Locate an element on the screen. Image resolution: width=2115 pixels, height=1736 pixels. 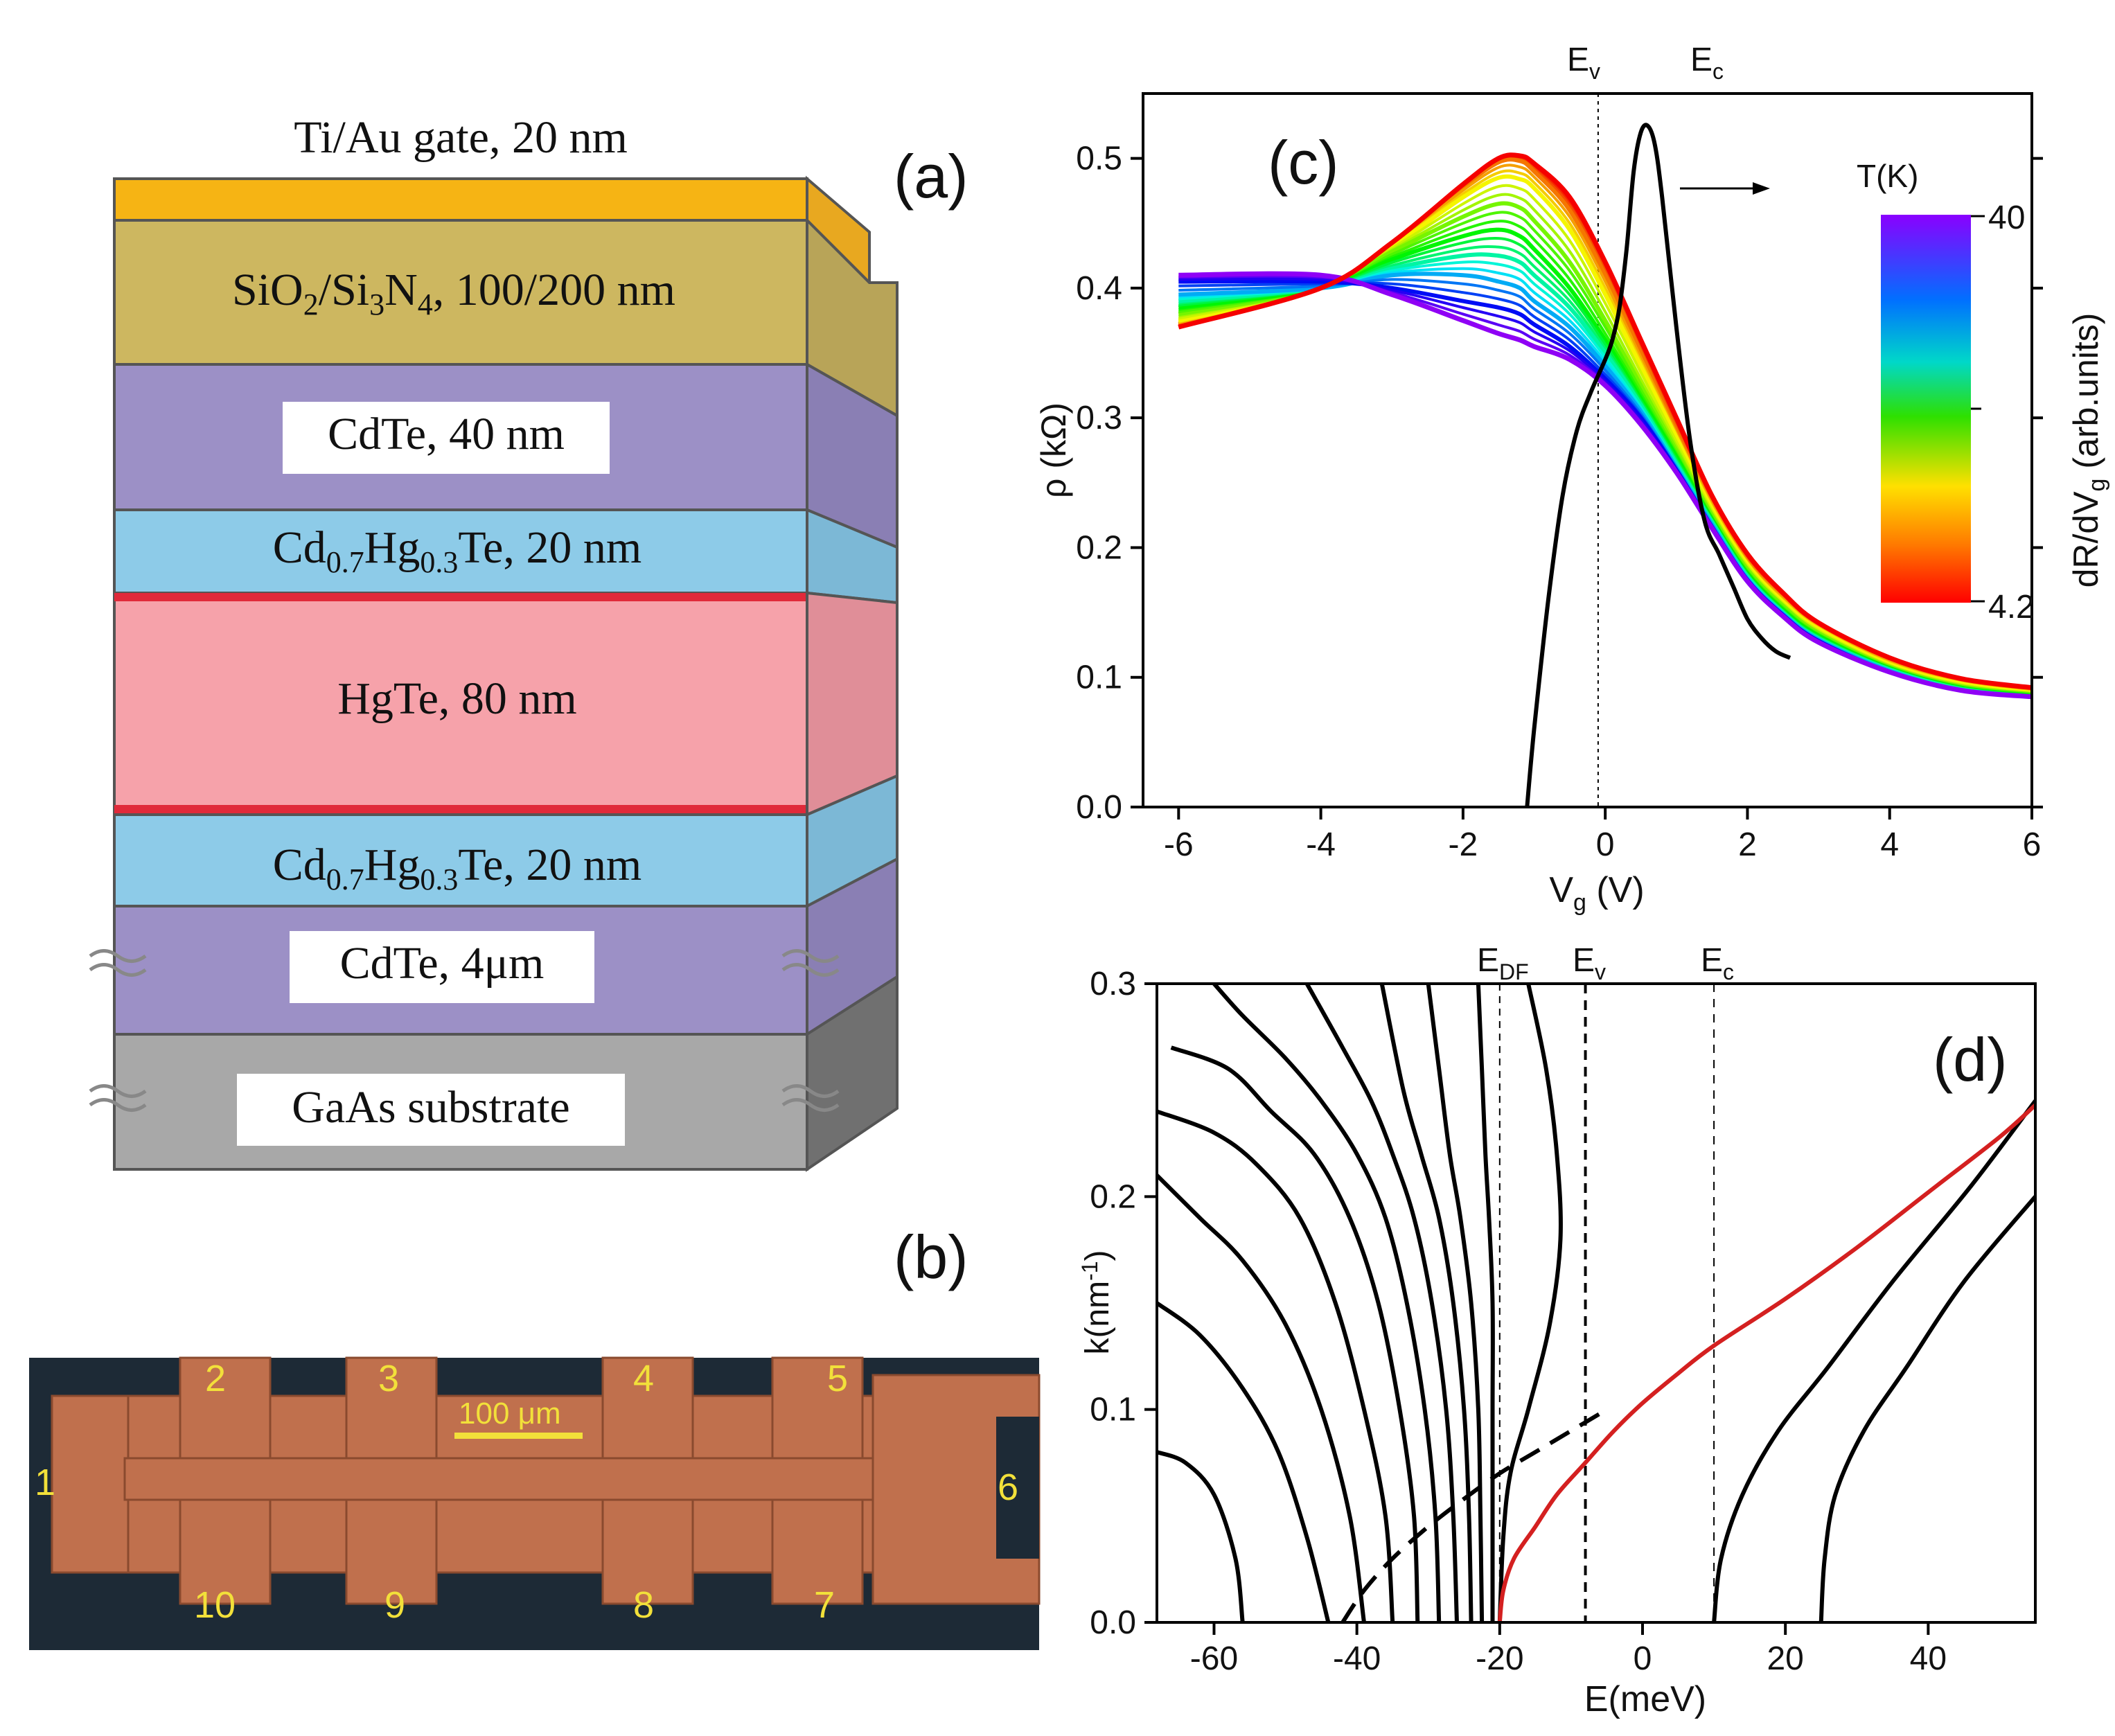
colorbar-min-label: 4.2 is located at coordinates (2011, 608).